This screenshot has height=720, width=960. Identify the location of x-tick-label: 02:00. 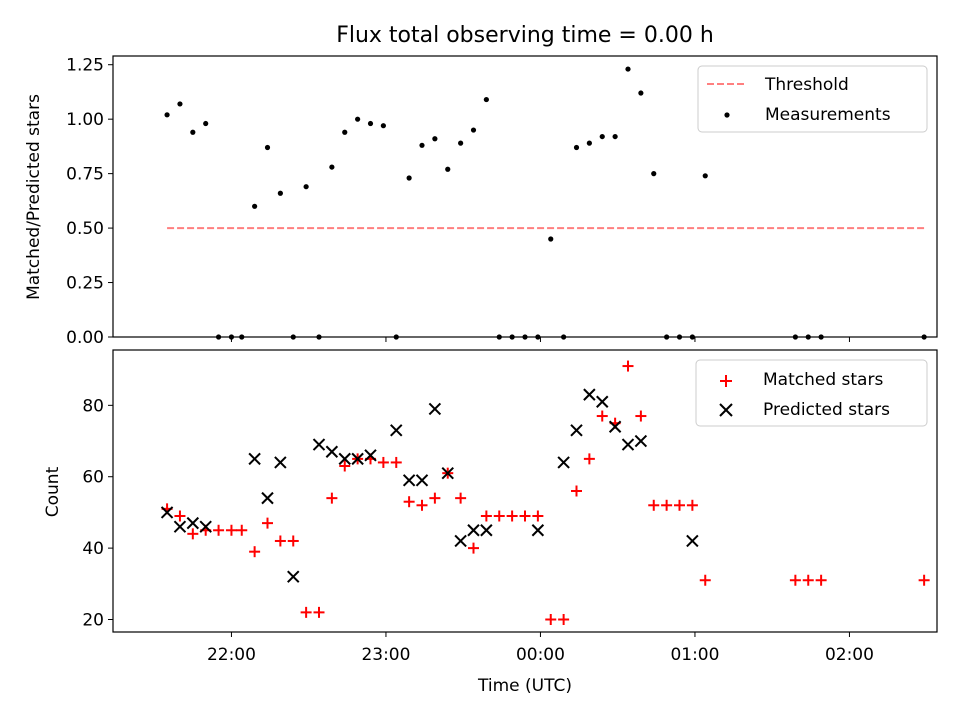
(849, 655).